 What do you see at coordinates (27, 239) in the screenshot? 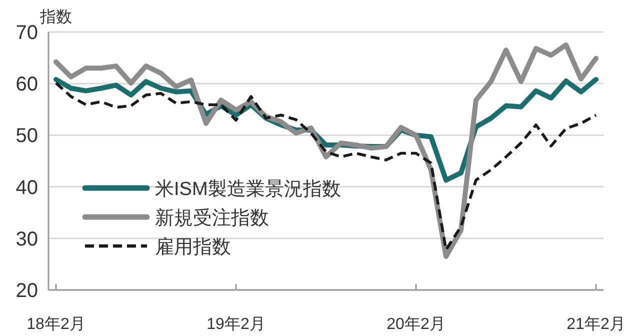
I see `y-tick-label: 30` at bounding box center [27, 239].